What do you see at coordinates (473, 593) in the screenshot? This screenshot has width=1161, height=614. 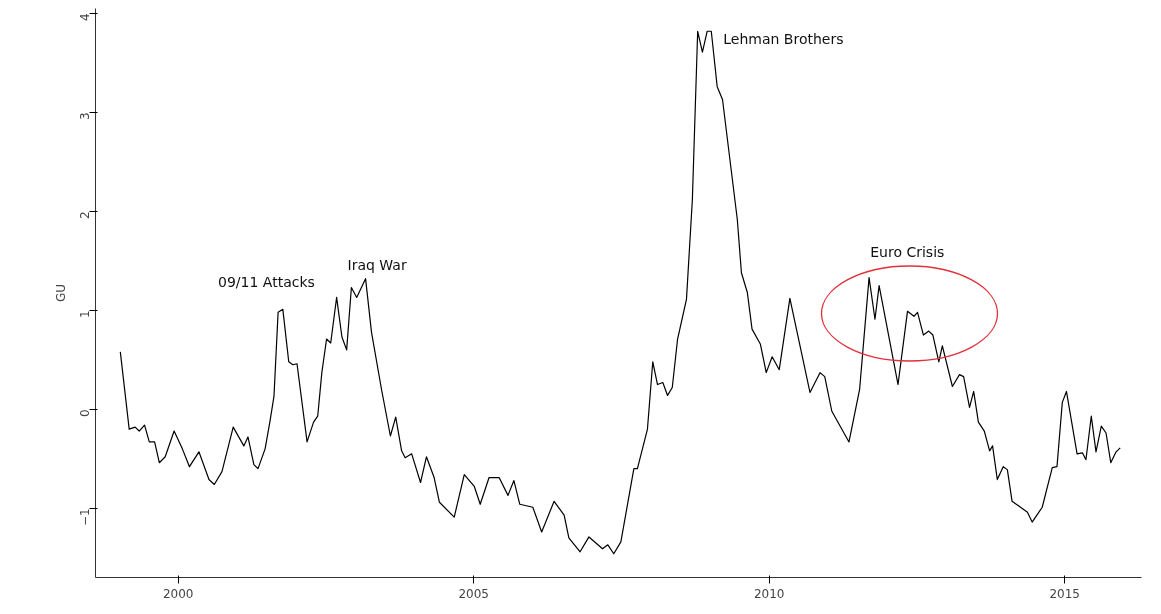 I see `x-tick-label: 2005` at bounding box center [473, 593].